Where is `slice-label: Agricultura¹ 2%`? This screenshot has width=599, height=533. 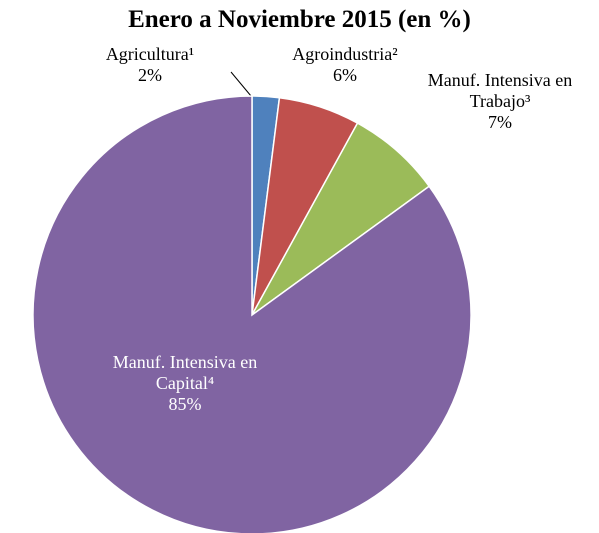
slice-label: Agricultura¹ 2% is located at coordinates (150, 65).